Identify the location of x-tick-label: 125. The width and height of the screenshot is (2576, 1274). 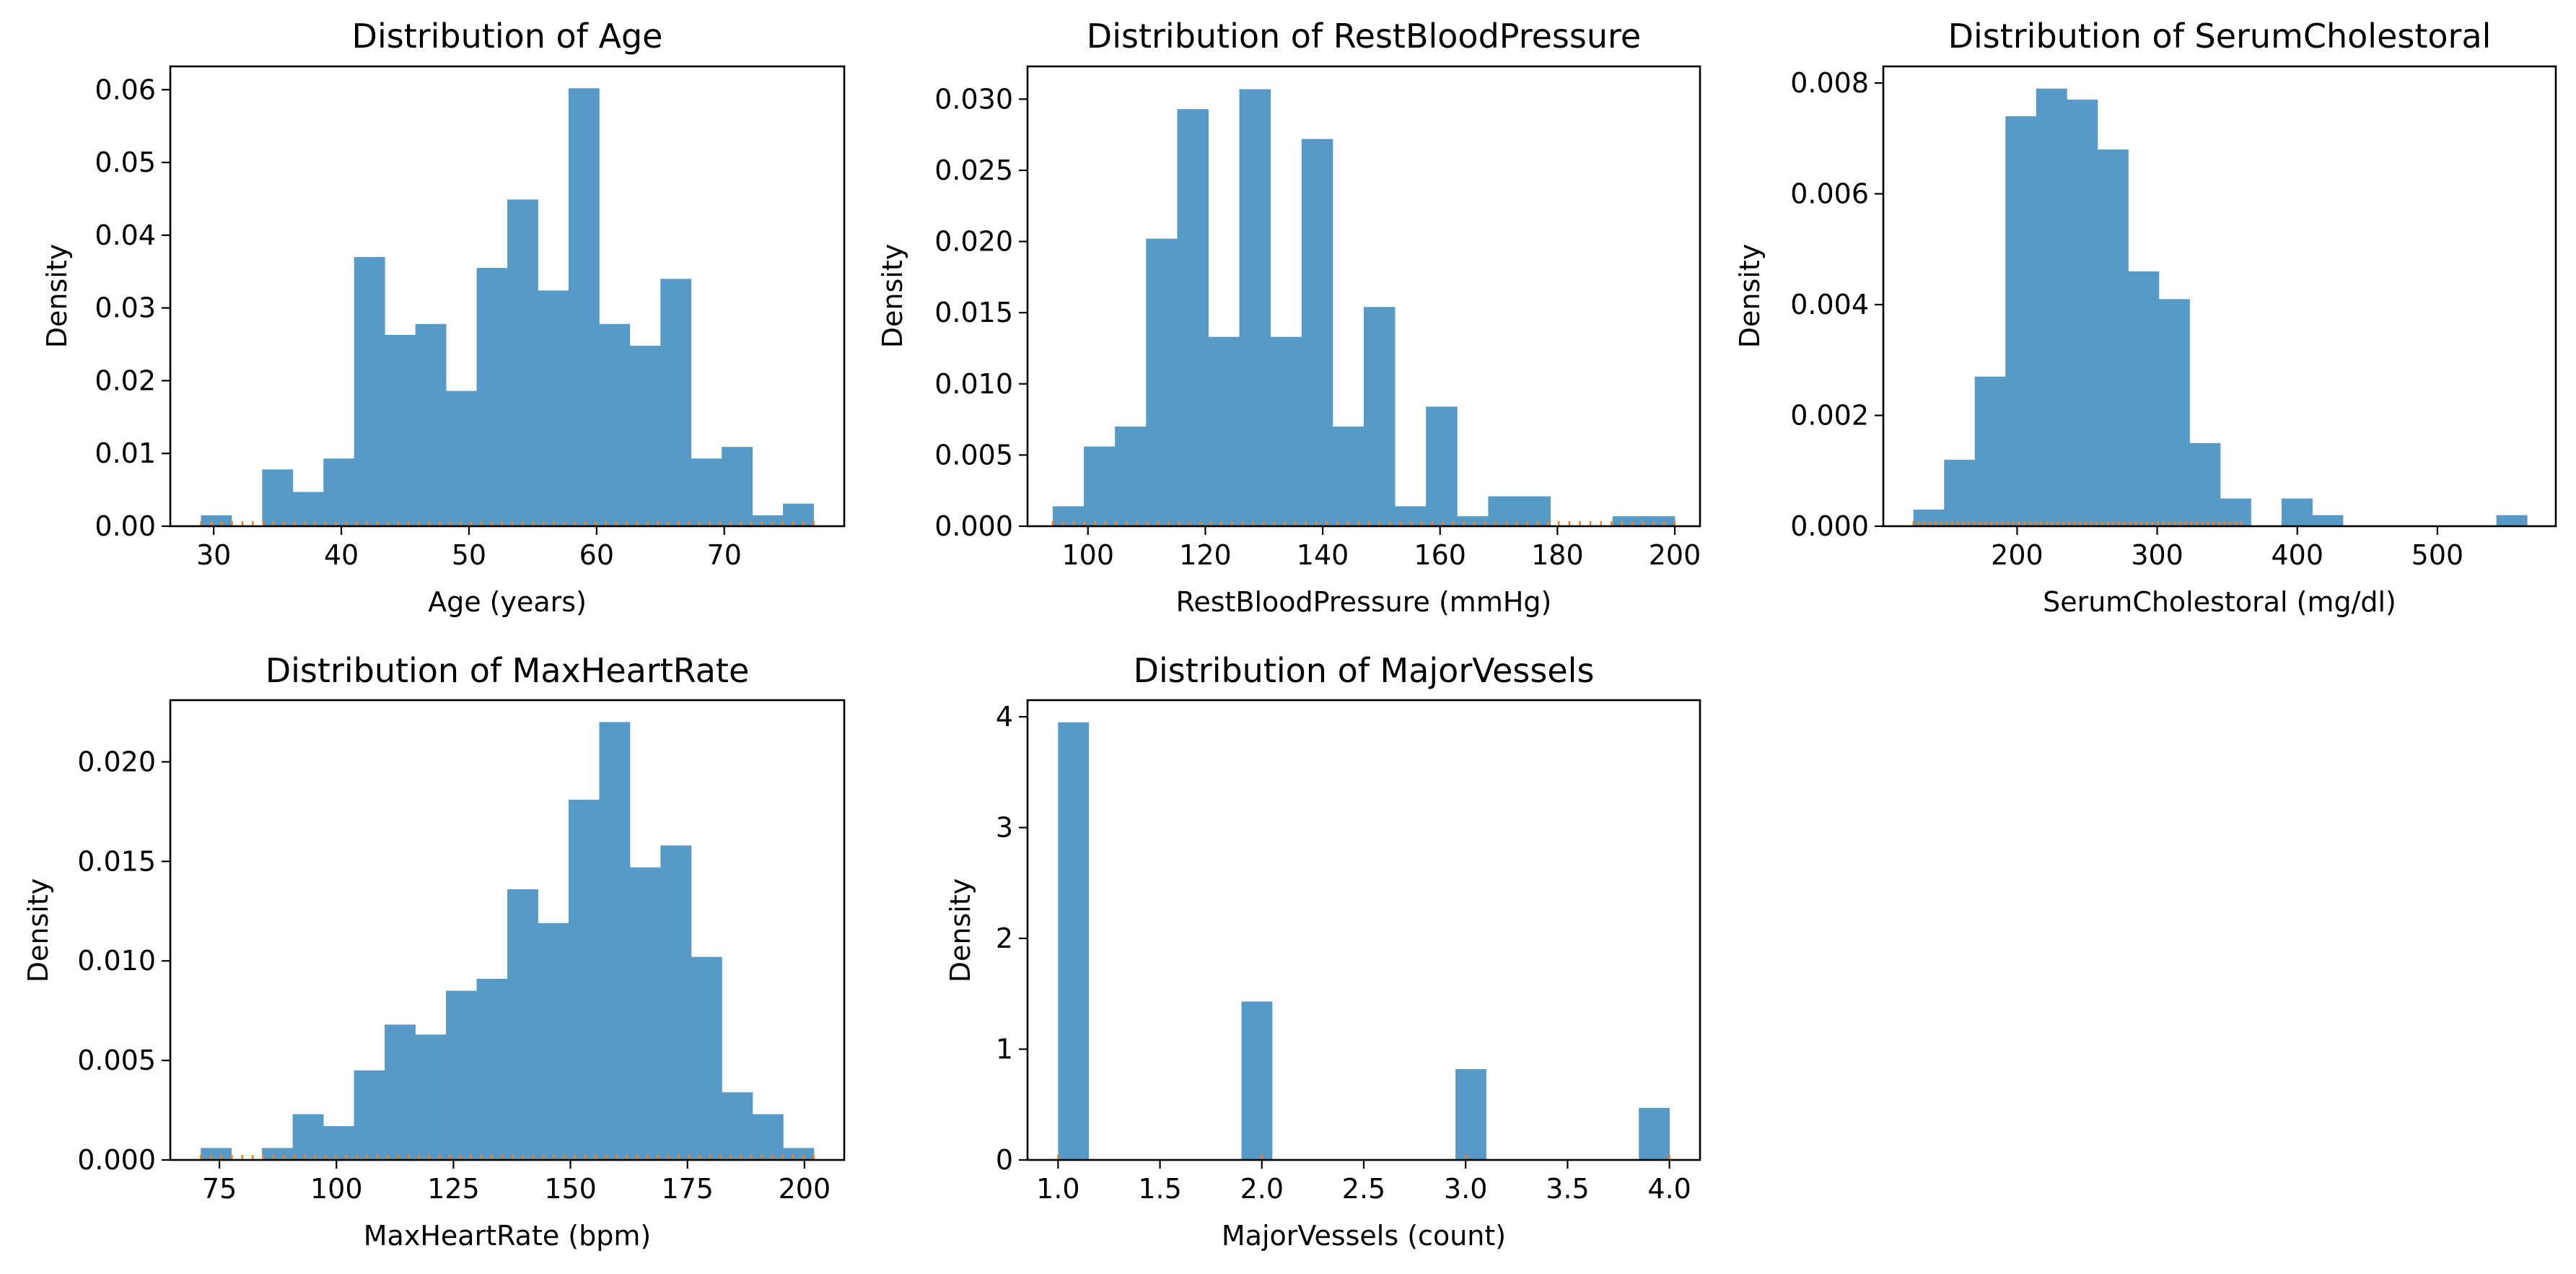
(453, 1189).